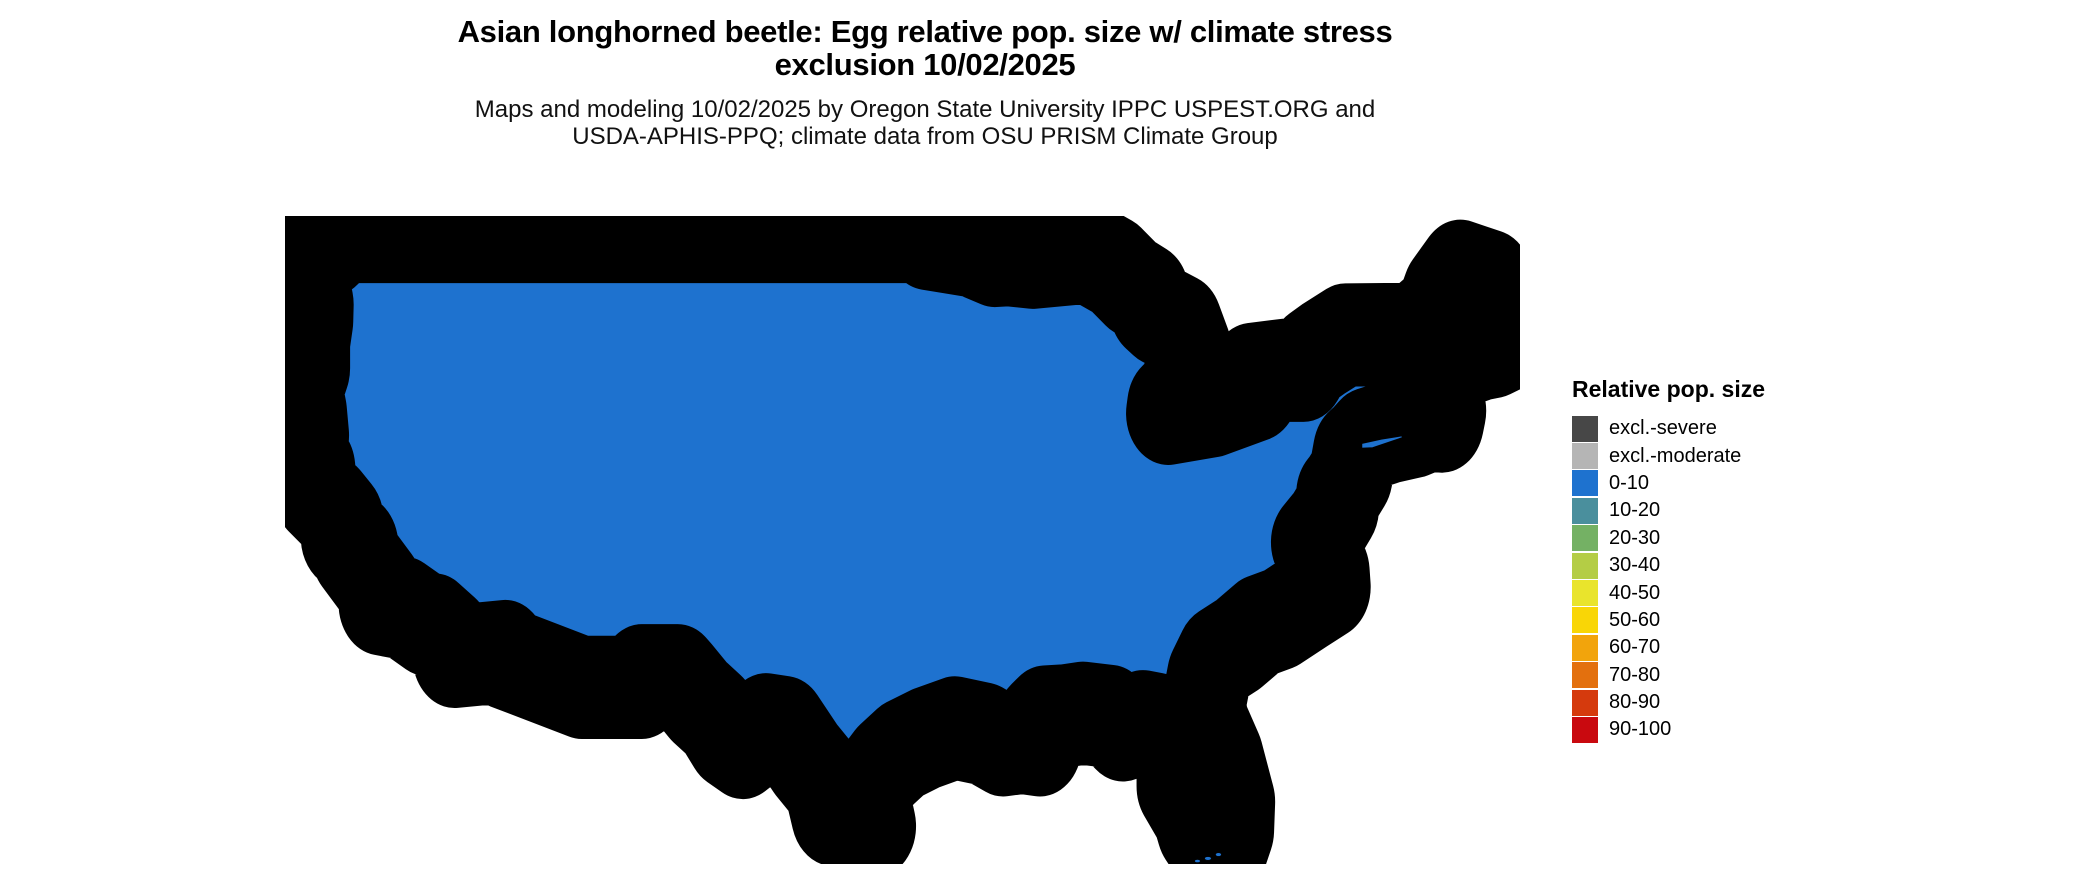  I want to click on legend-entry: 70-80, so click(1702, 675).